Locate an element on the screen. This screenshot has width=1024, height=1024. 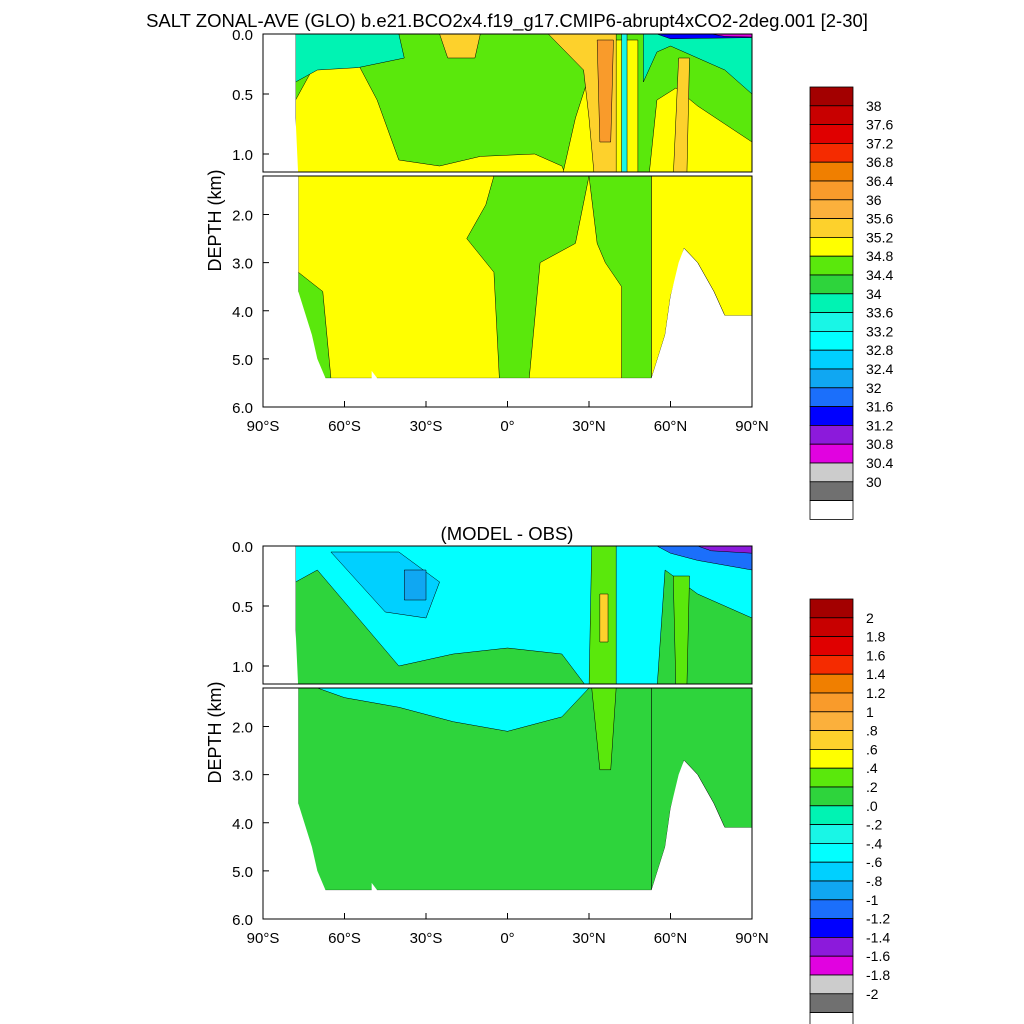
y-tick-label: 0.5 is located at coordinates (242, 95).